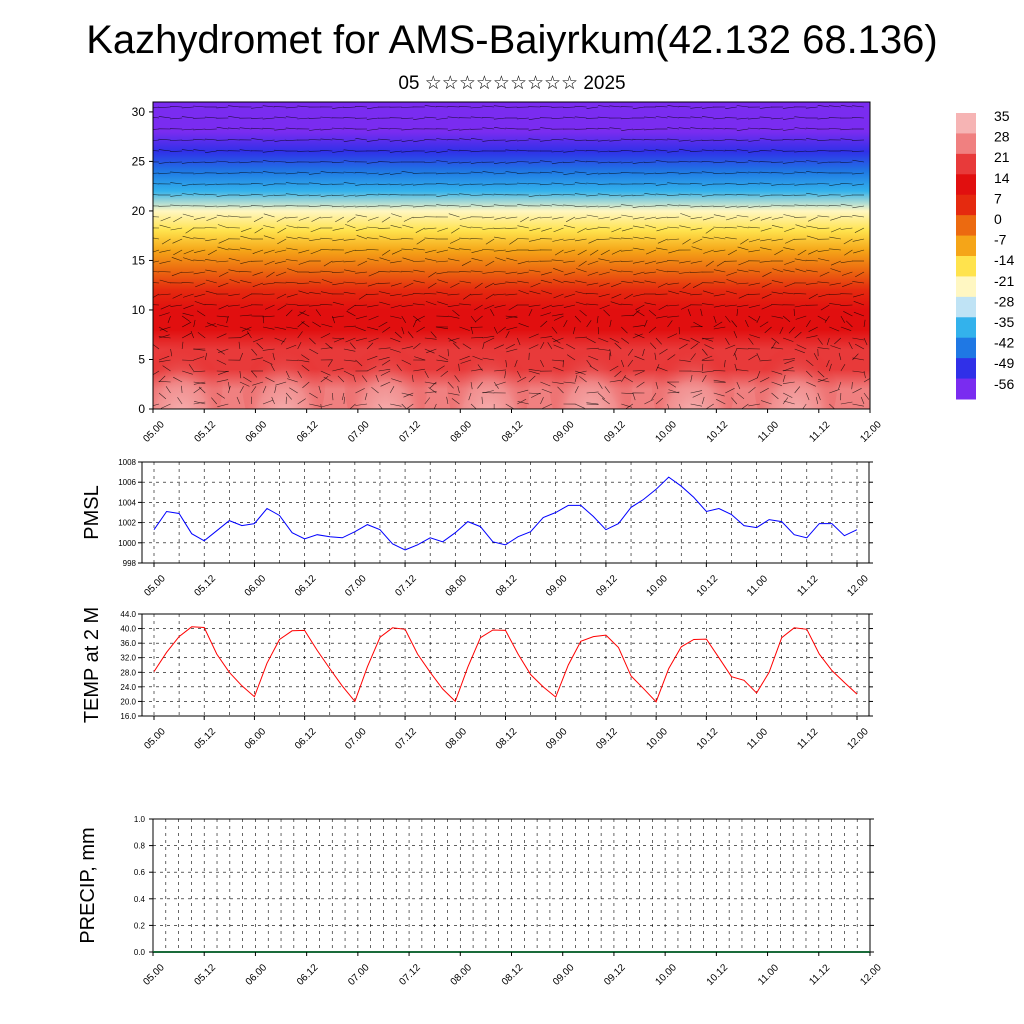 This screenshot has width=1024, height=1024. Describe the element at coordinates (206, 739) in the screenshot. I see `x-tick-label: 05.12` at that location.